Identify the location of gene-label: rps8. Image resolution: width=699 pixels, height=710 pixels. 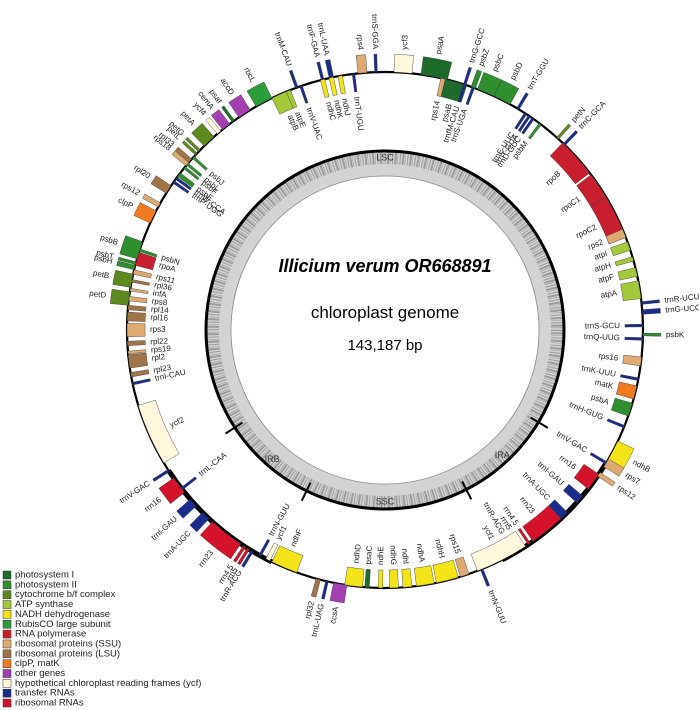
(159, 302).